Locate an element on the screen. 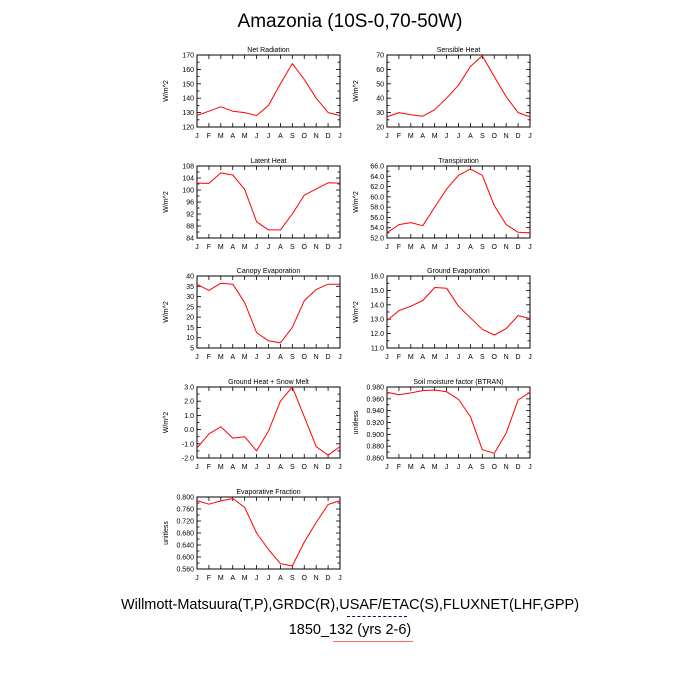  panel-5-xtick-label-12: J is located at coordinates (340, 357).